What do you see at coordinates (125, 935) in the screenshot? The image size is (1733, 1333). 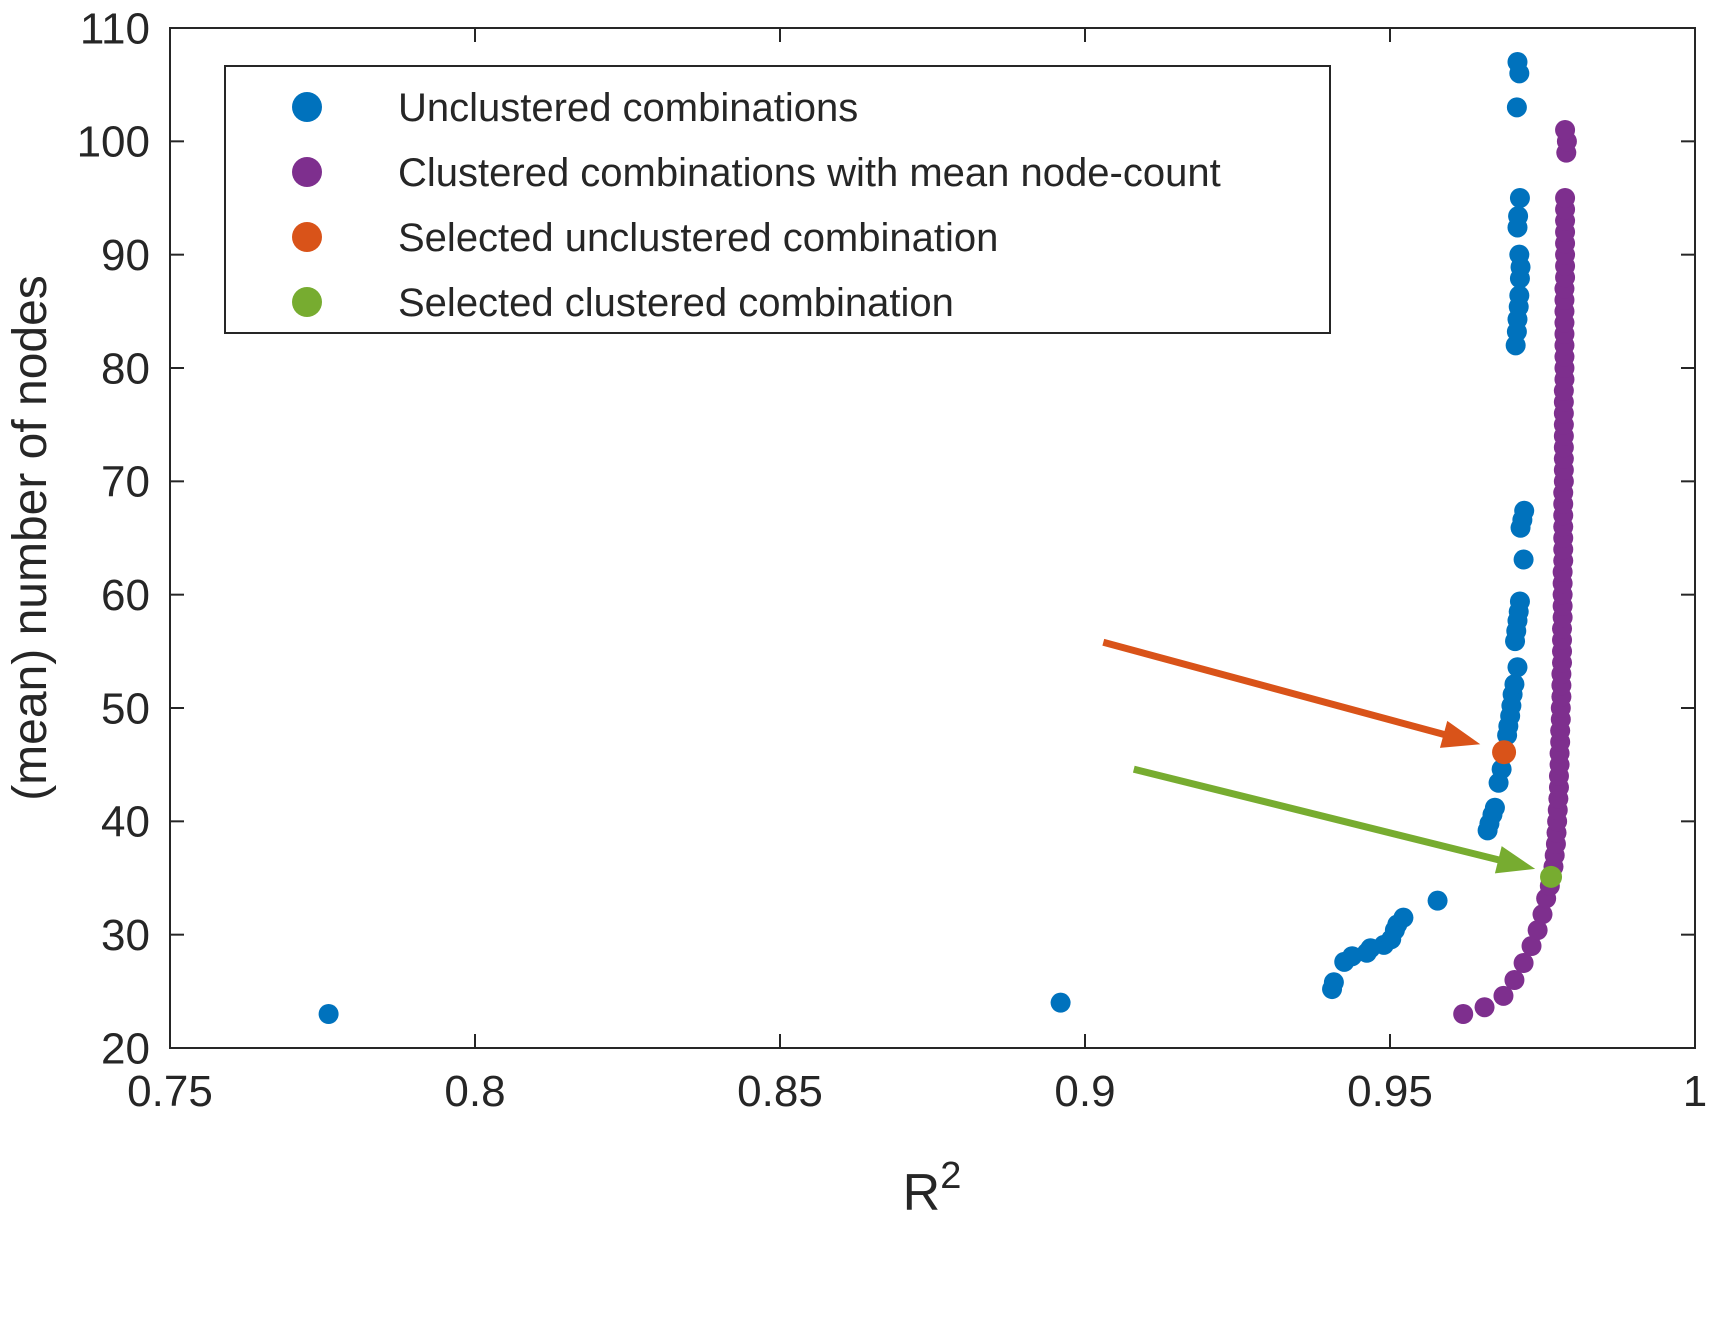 I see `y-tick-label: 30` at bounding box center [125, 935].